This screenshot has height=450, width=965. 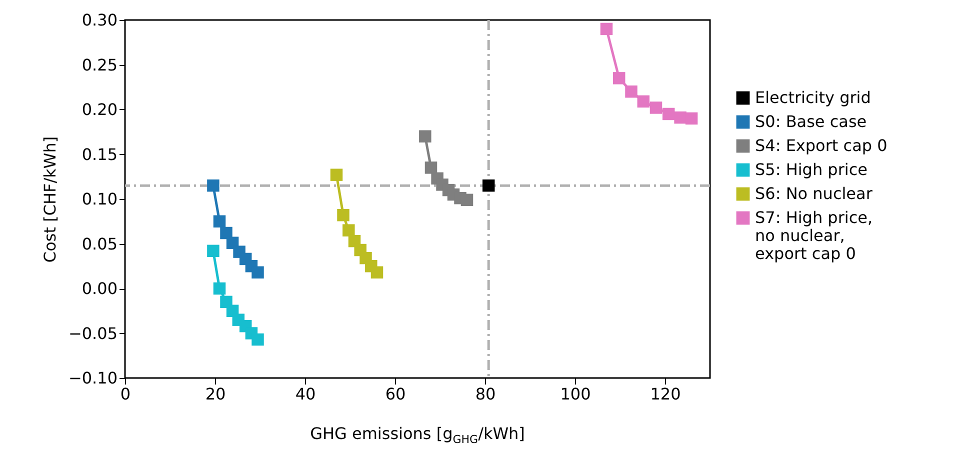 I want to click on x-axis-title: GHG emissions [g$_{GHG}$/kWh], so click(x=417, y=435).